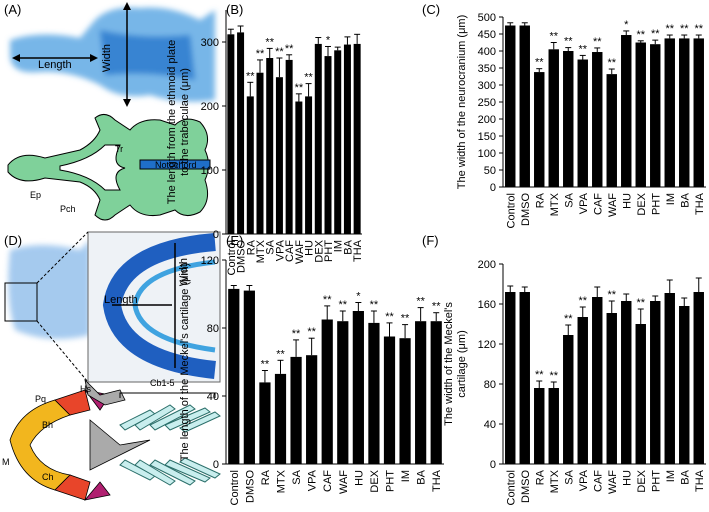 This screenshot has height=512, width=709. I want to click on y-tick-label: 150, so click(487, 137).